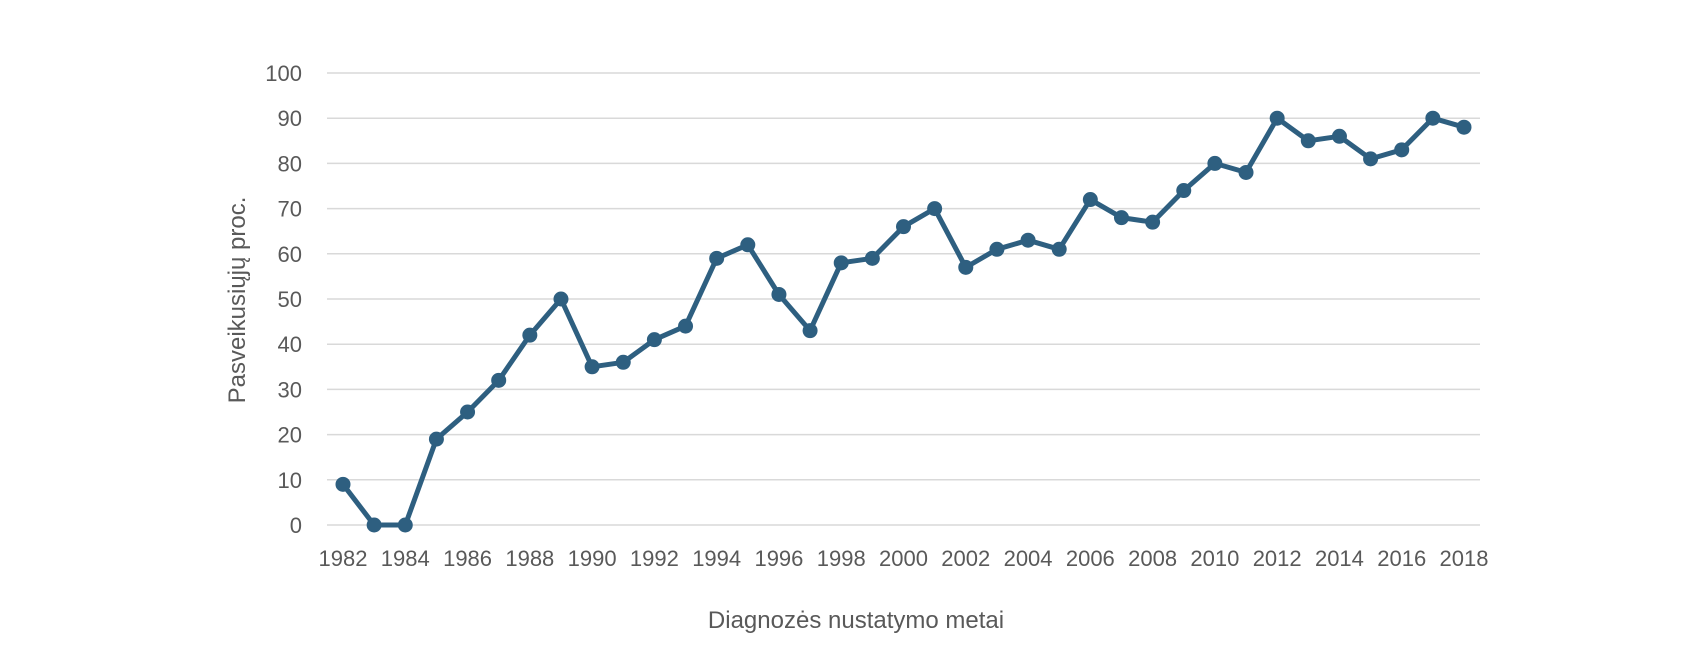 Image resolution: width=1694 pixels, height=670 pixels. Describe the element at coordinates (1464, 558) in the screenshot. I see `x-tick-label: 2018` at that location.